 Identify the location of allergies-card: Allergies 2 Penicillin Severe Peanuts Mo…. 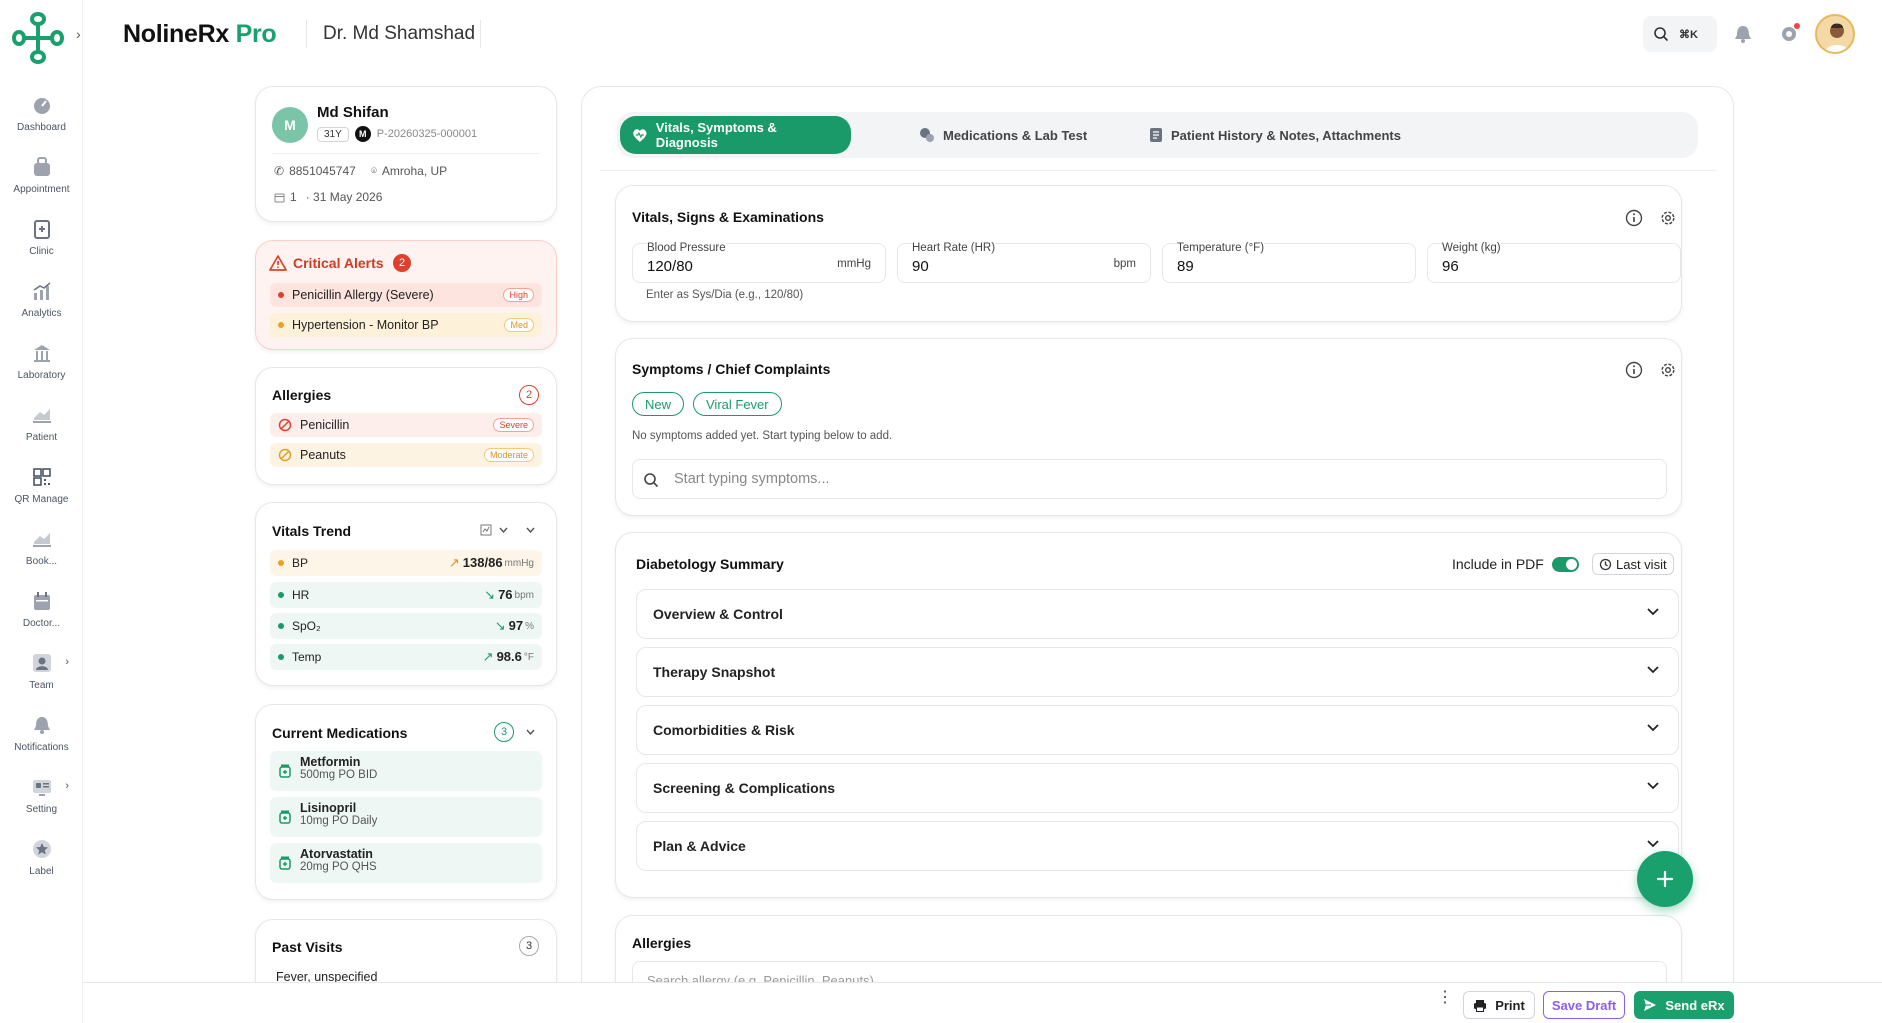
(406, 426).